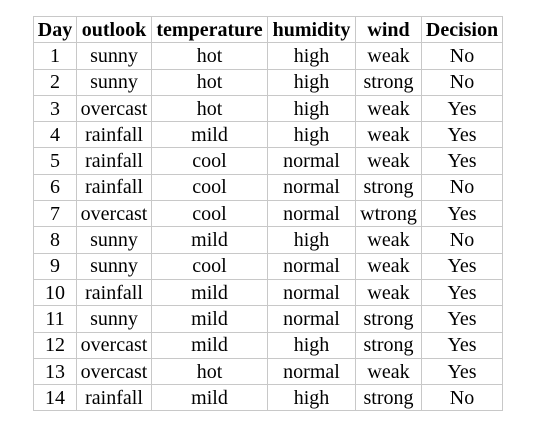  I want to click on column-header-day: Day, so click(55, 29).